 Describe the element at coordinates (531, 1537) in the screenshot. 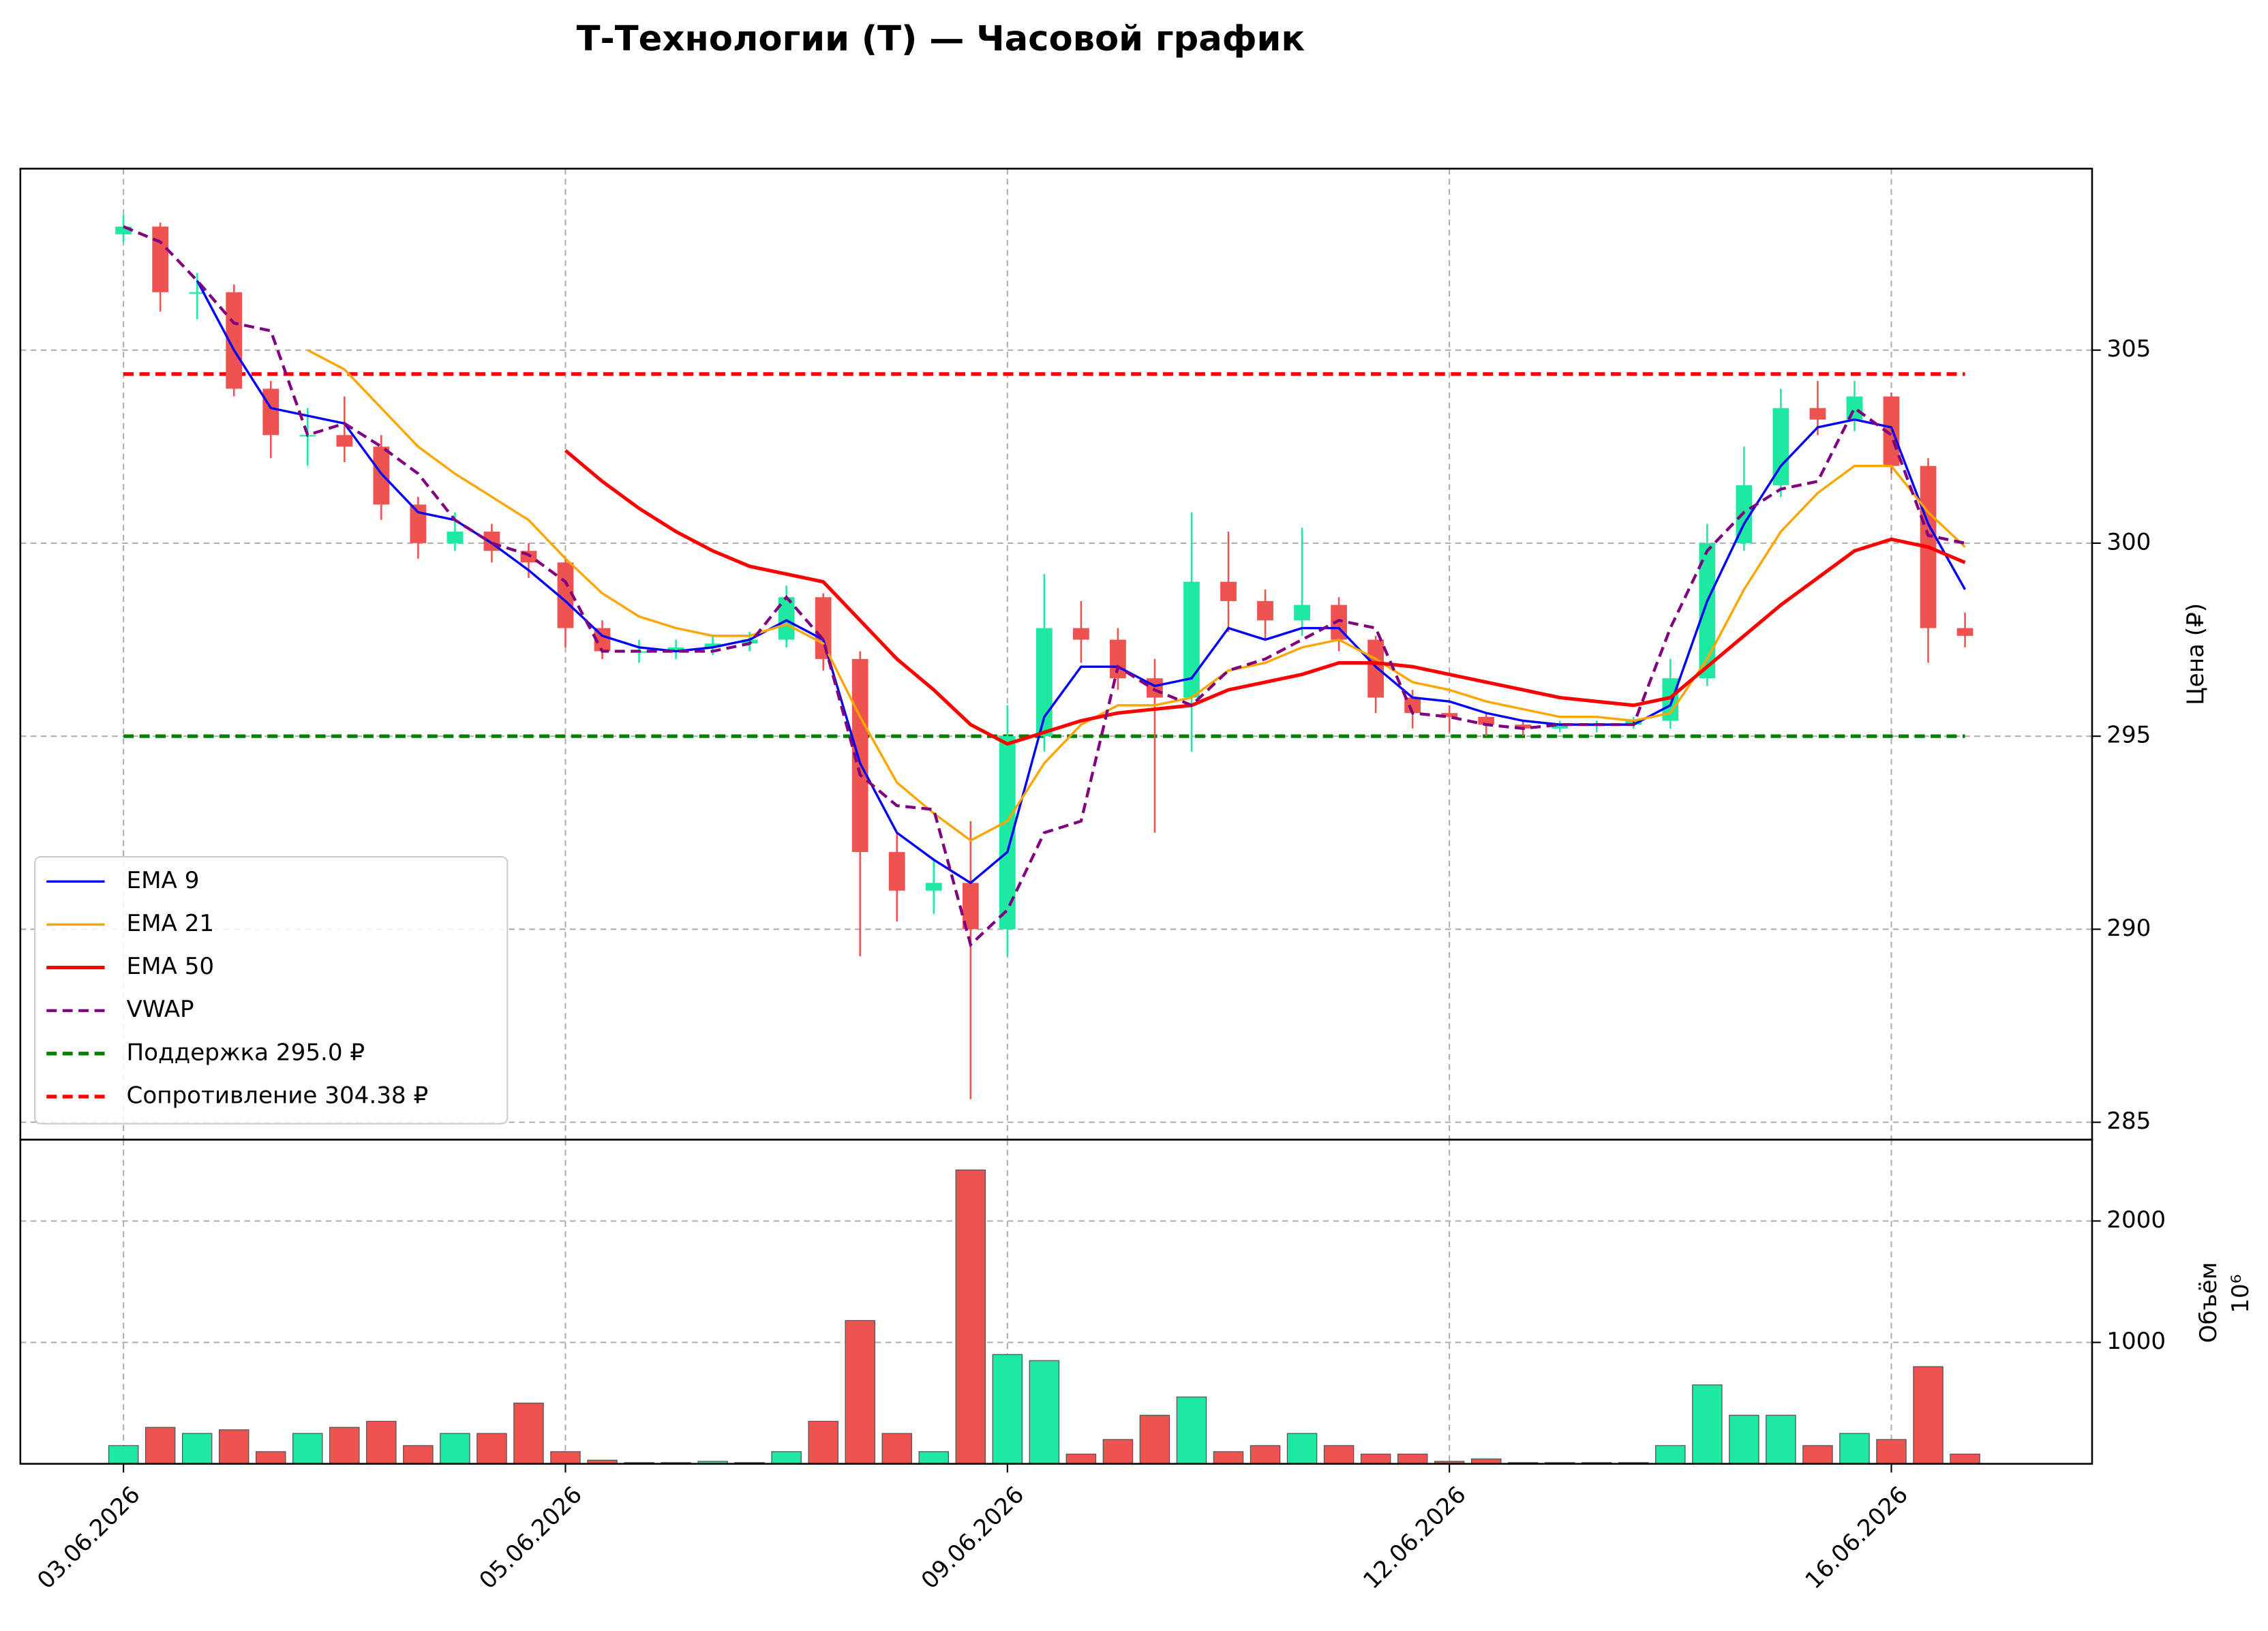

I see `x-tick-label: 05.06.2026` at that location.